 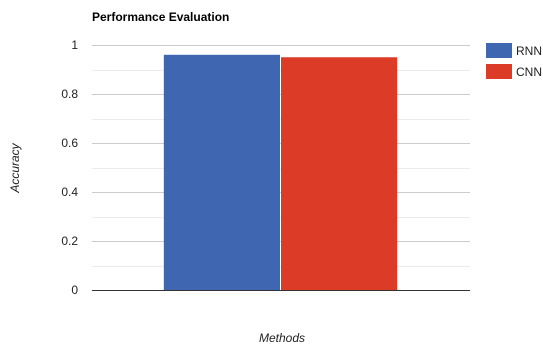 What do you see at coordinates (529, 51) in the screenshot?
I see `legend-label-rnn: RNN` at bounding box center [529, 51].